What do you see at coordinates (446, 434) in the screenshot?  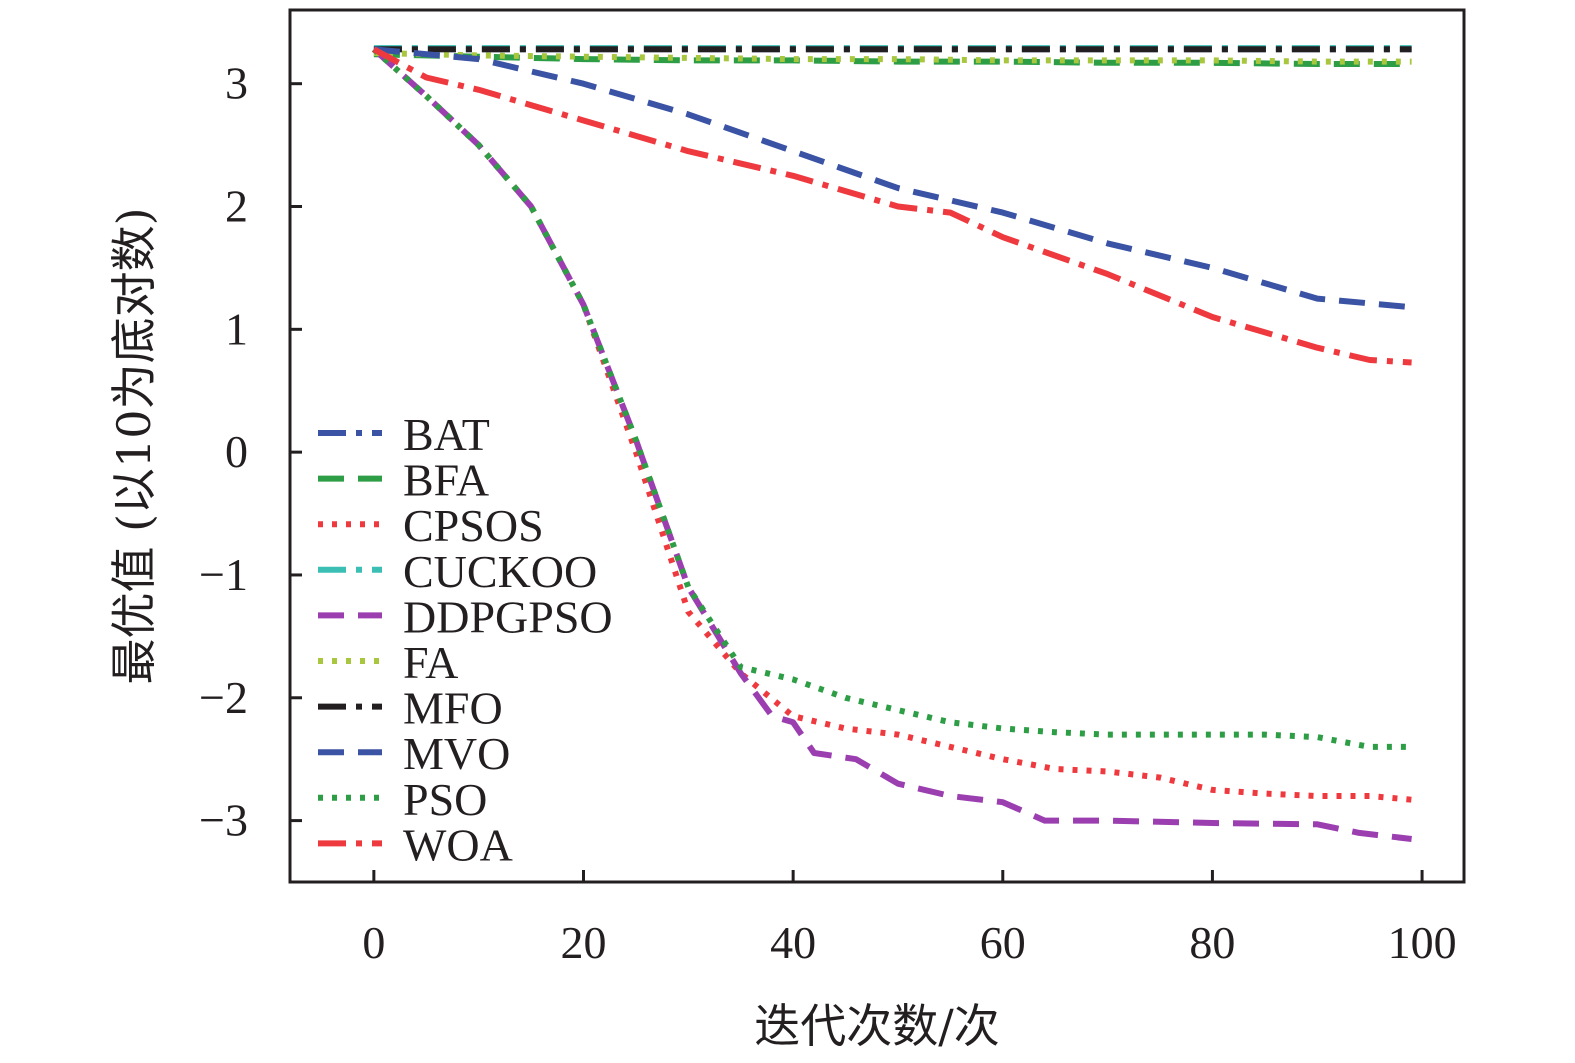 I see `legend-label-bat: BAT` at bounding box center [446, 434].